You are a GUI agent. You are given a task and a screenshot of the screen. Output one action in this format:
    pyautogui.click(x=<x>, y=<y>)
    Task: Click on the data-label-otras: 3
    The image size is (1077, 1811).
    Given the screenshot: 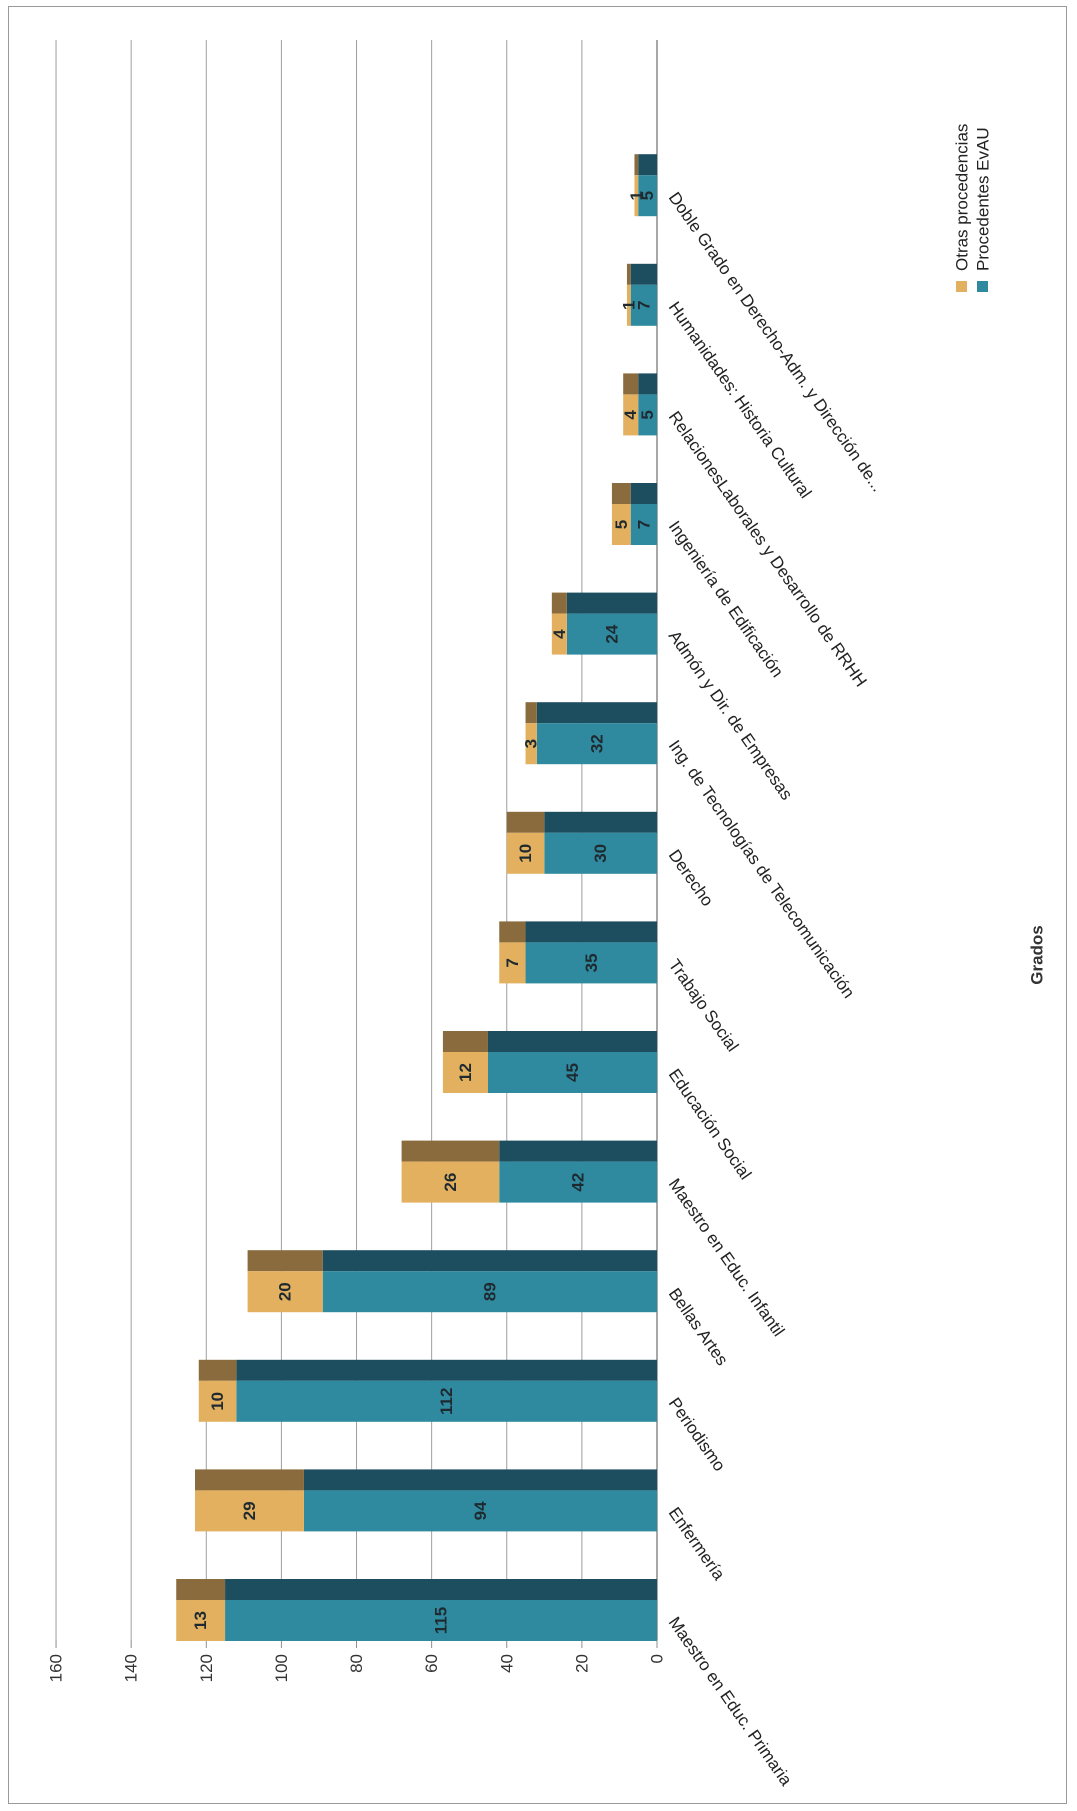 What is the action you would take?
    pyautogui.click(x=531, y=743)
    